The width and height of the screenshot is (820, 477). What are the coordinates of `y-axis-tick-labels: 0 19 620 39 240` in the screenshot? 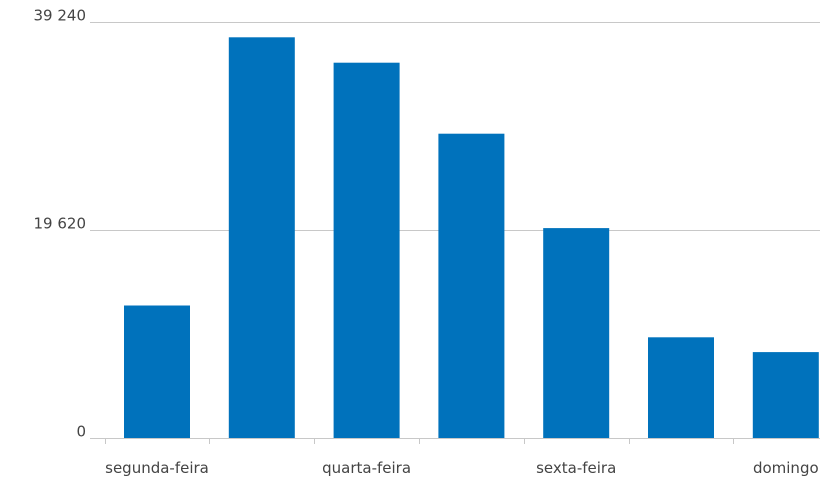 It's located at (60, 224).